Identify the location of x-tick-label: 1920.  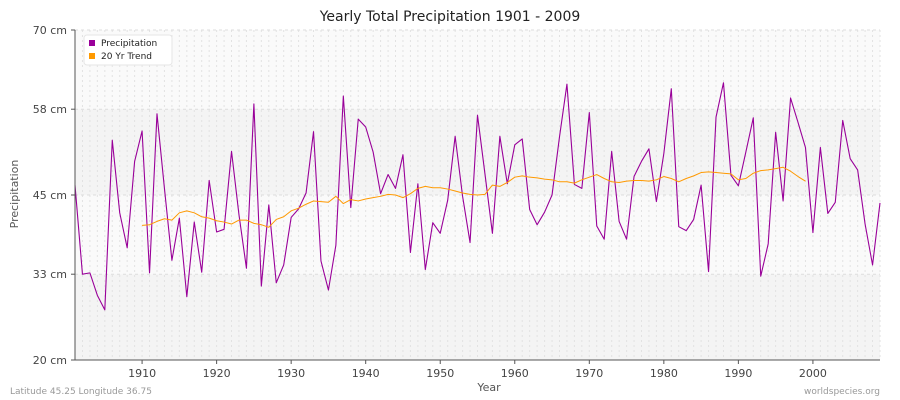
(217, 373).